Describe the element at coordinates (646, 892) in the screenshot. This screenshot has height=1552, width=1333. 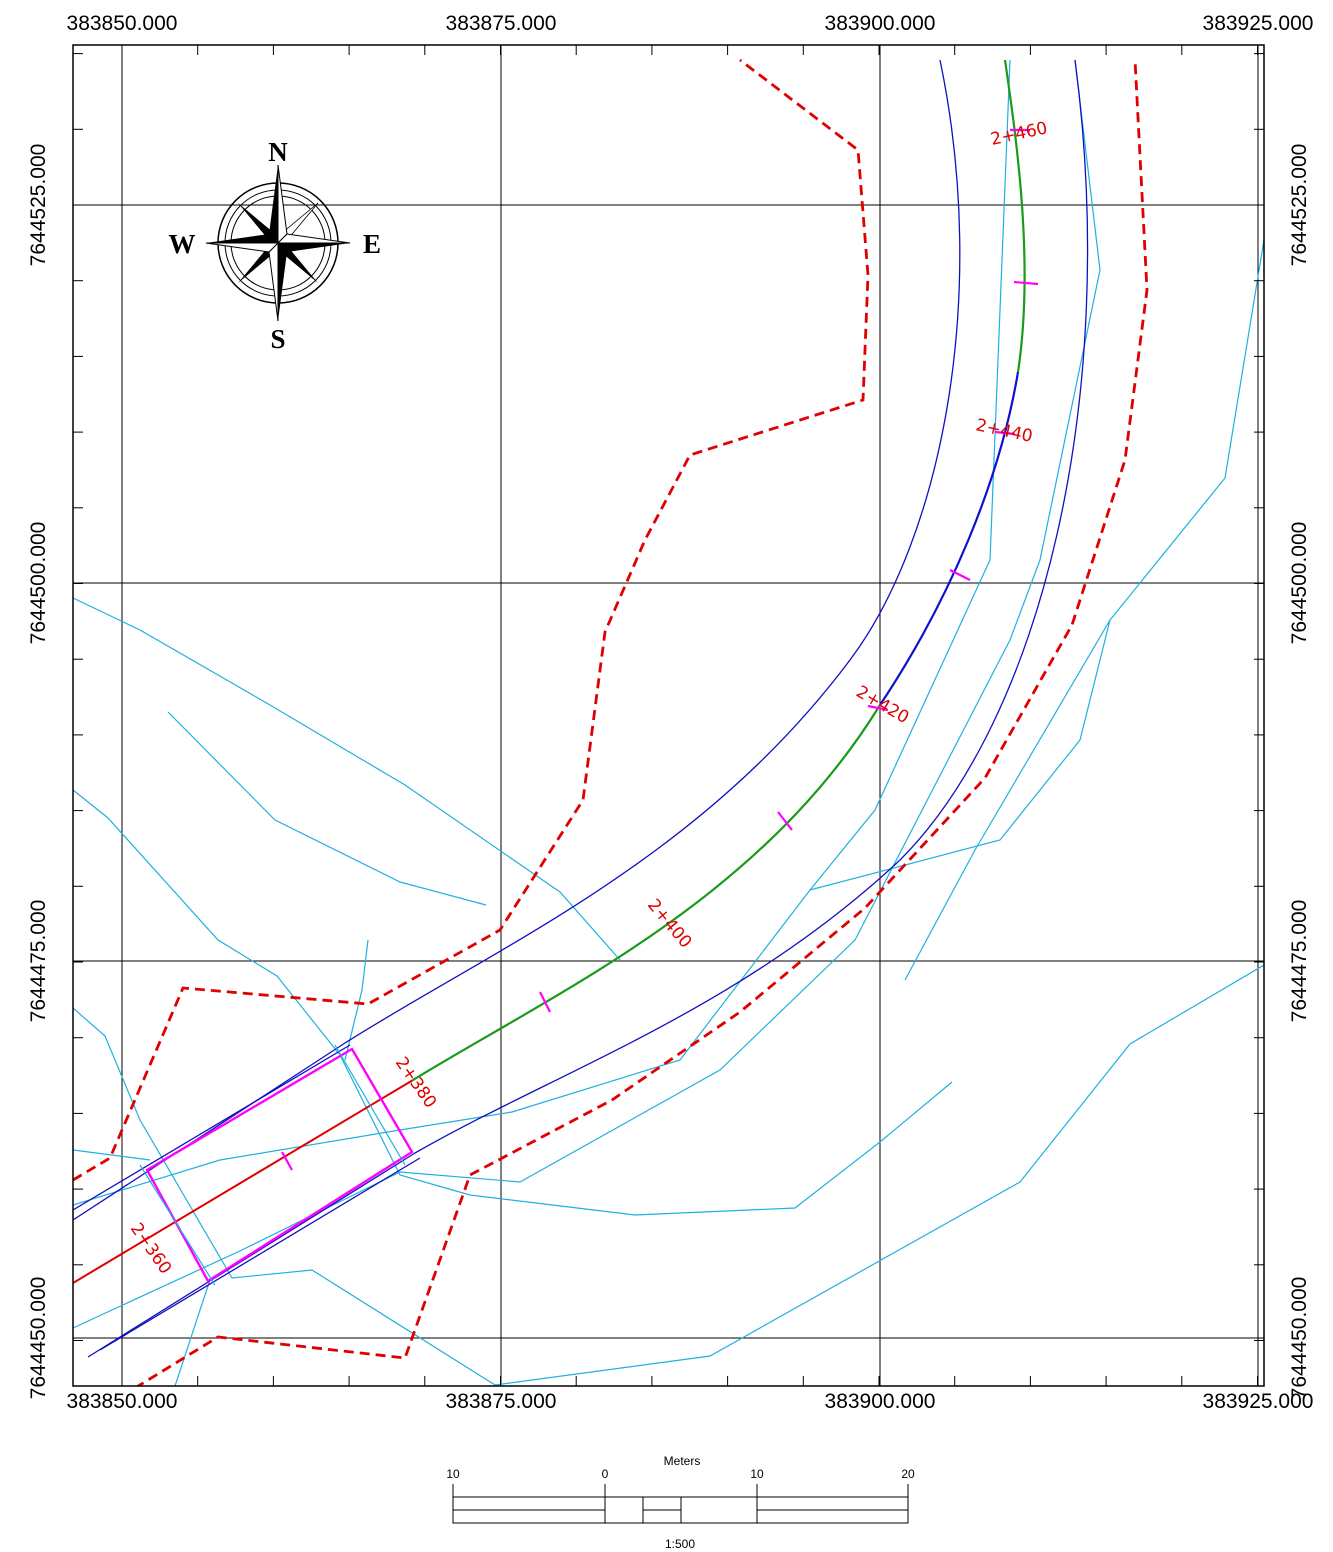
I see `centerline-curve-lower` at that location.